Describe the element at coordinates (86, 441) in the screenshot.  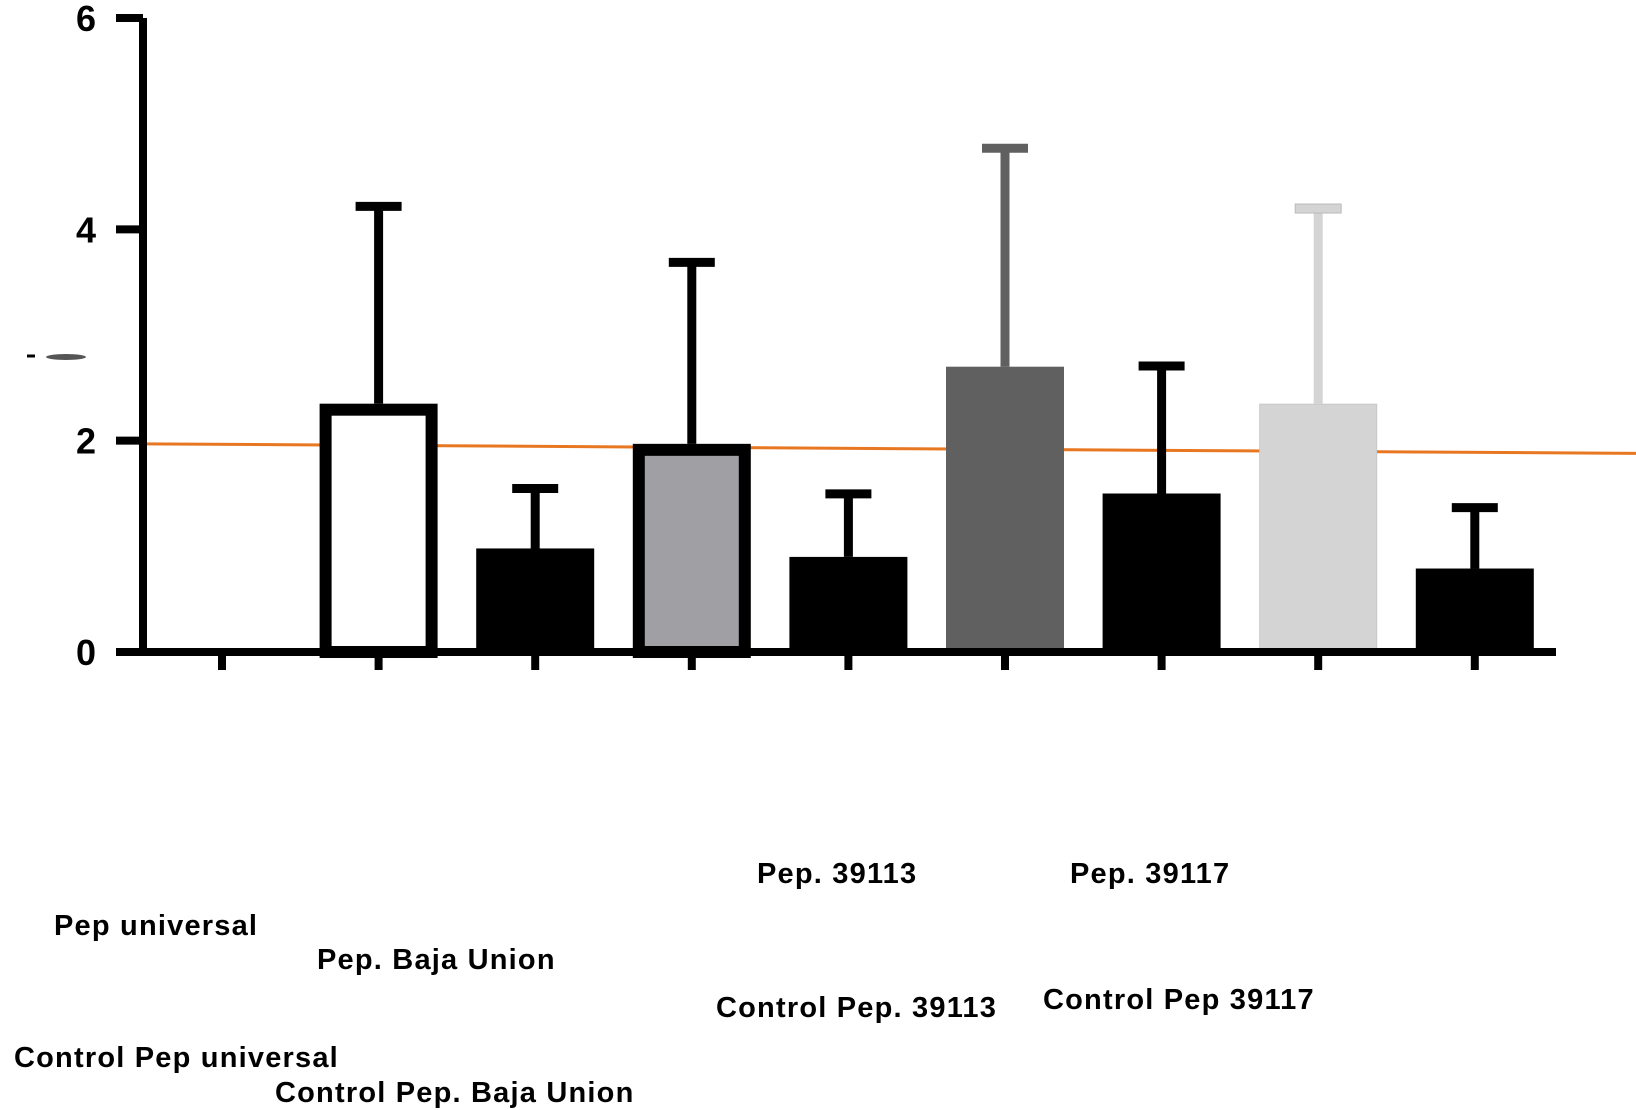
I see `y-tick-label: 2` at that location.